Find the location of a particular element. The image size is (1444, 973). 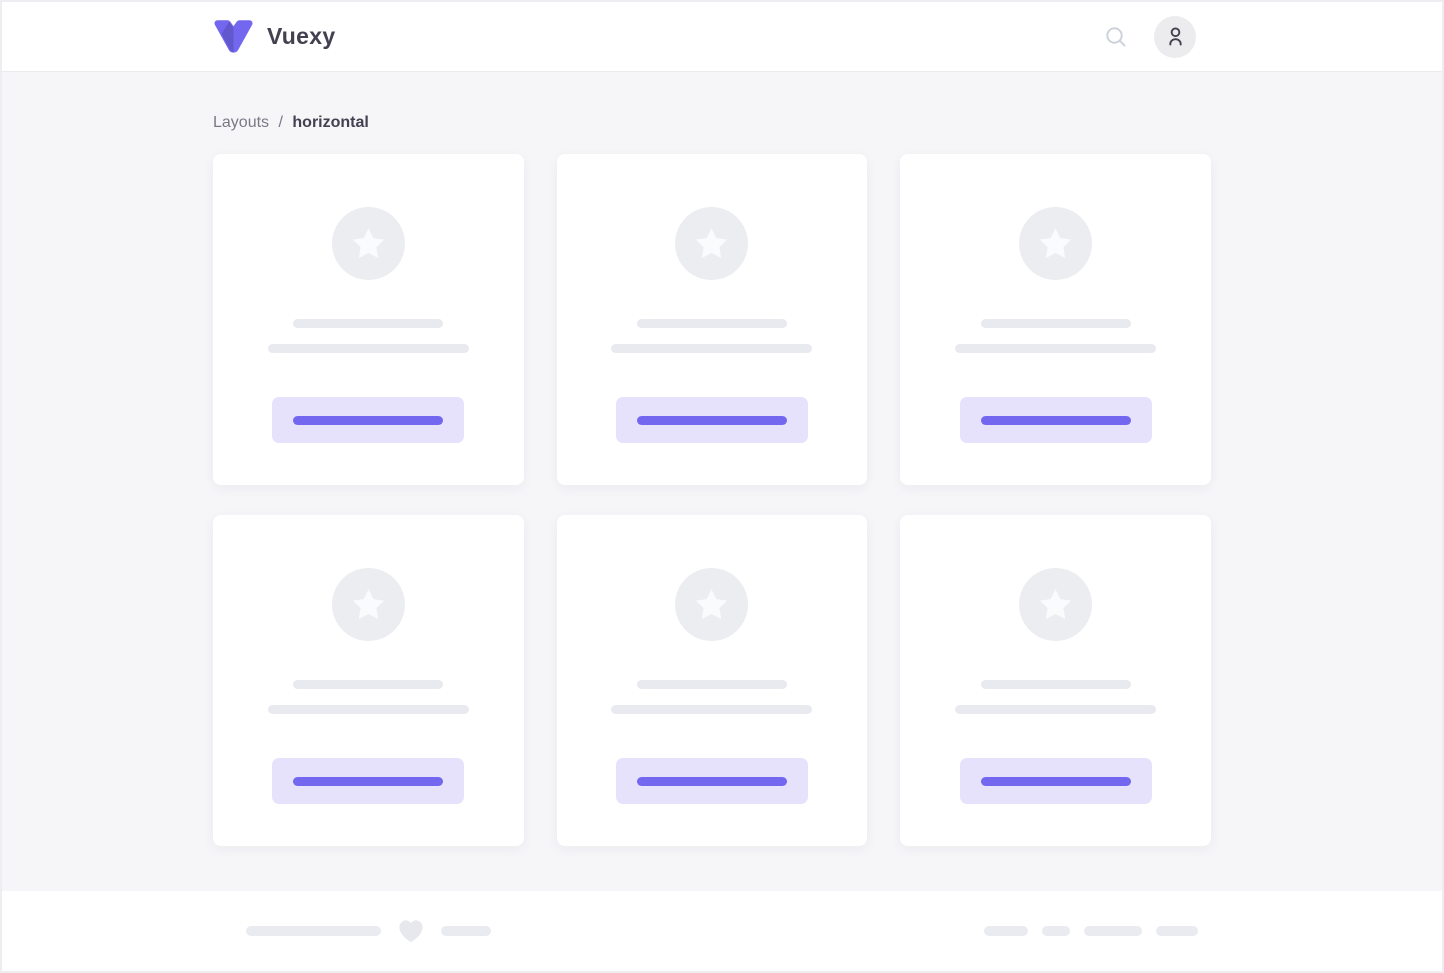

user-avatar-icon is located at coordinates (1175, 36).